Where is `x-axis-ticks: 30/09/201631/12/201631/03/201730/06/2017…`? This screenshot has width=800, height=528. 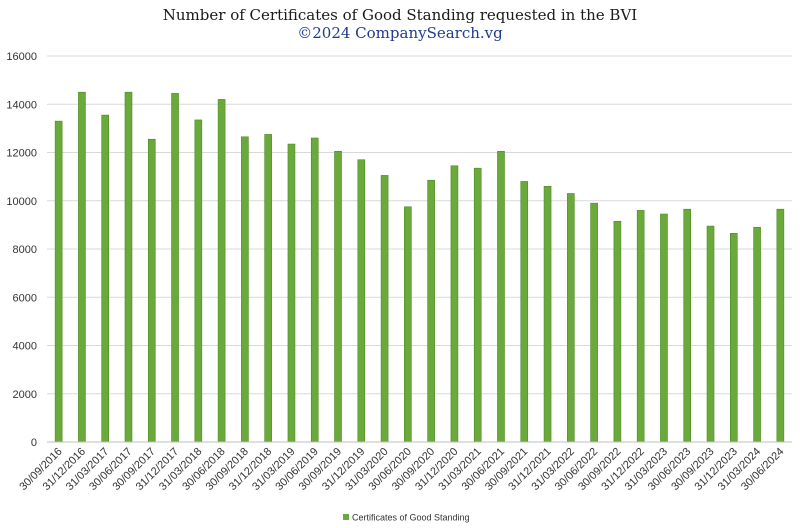
x-axis-ticks: 30/09/201631/12/201631/03/201730/06/2017… is located at coordinates (401, 469).